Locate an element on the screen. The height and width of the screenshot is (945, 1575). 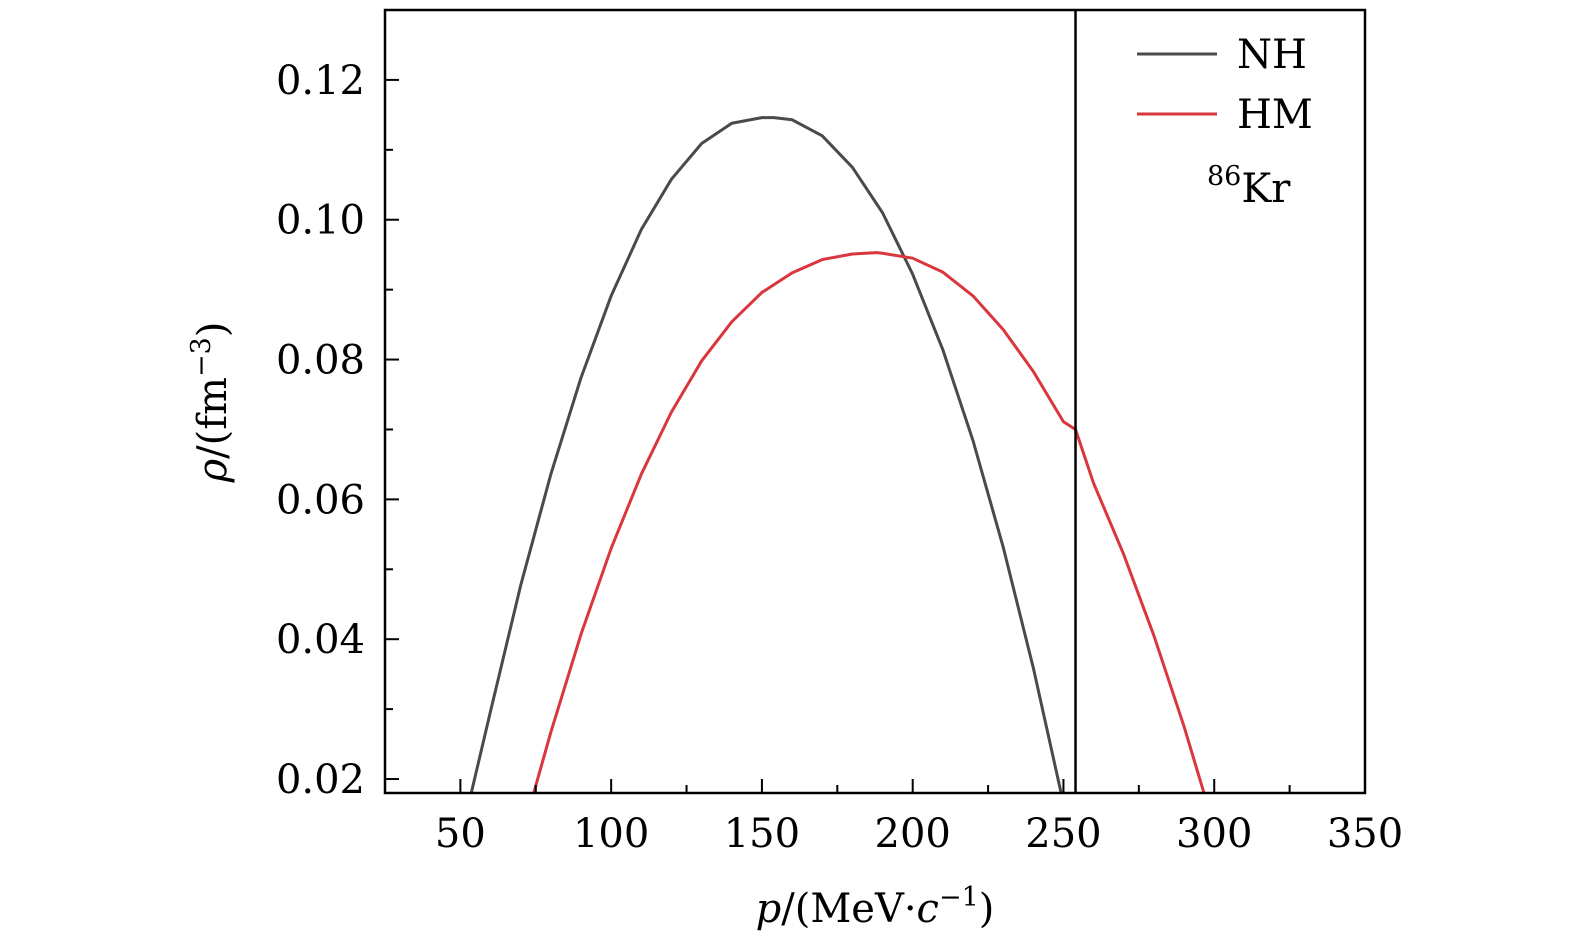
y-tick-label: 0.04 is located at coordinates (320, 640).